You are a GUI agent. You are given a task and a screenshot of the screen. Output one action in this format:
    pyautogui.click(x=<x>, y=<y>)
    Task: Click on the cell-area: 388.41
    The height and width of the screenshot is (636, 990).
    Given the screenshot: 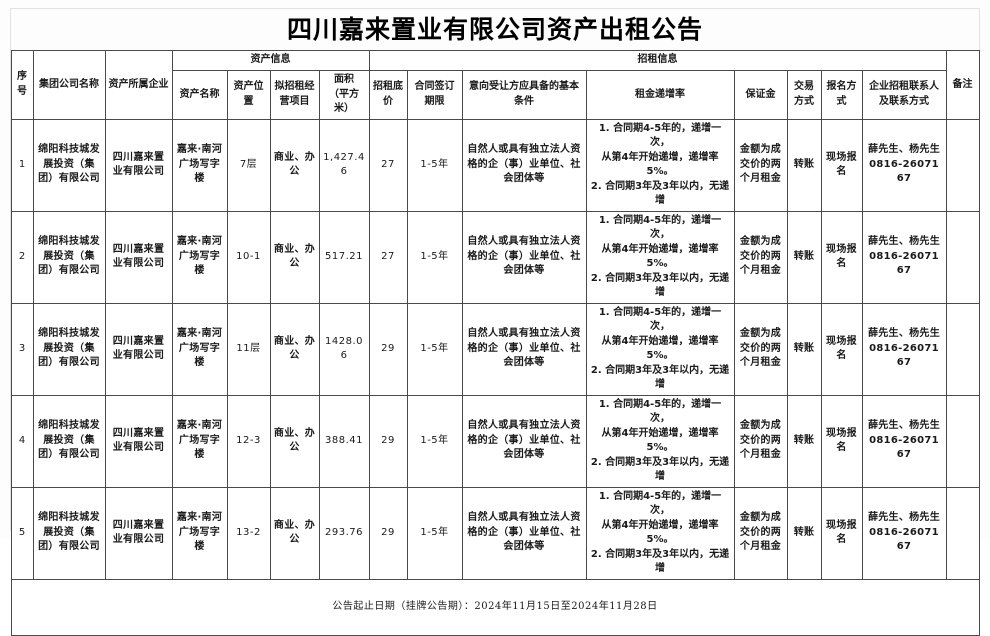 What is the action you would take?
    pyautogui.click(x=344, y=441)
    